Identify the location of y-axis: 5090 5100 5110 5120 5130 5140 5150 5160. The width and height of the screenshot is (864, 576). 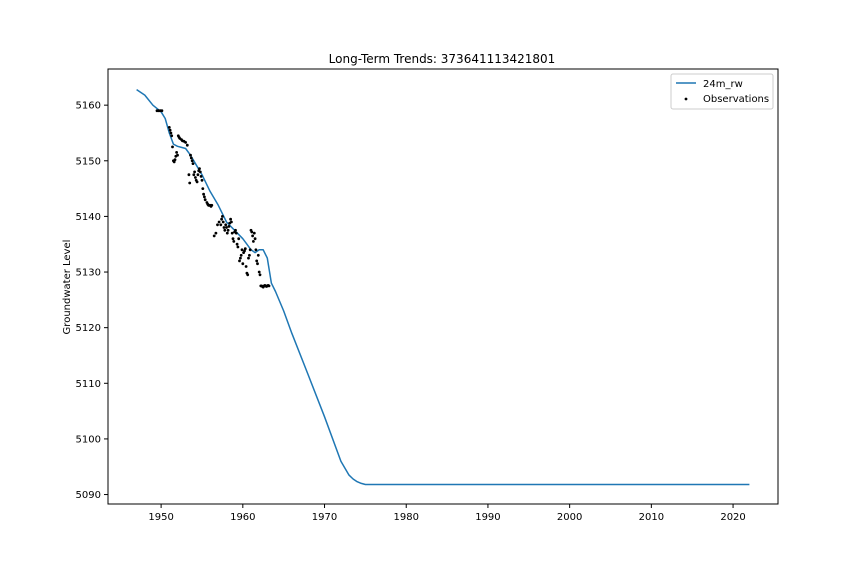
(92, 301).